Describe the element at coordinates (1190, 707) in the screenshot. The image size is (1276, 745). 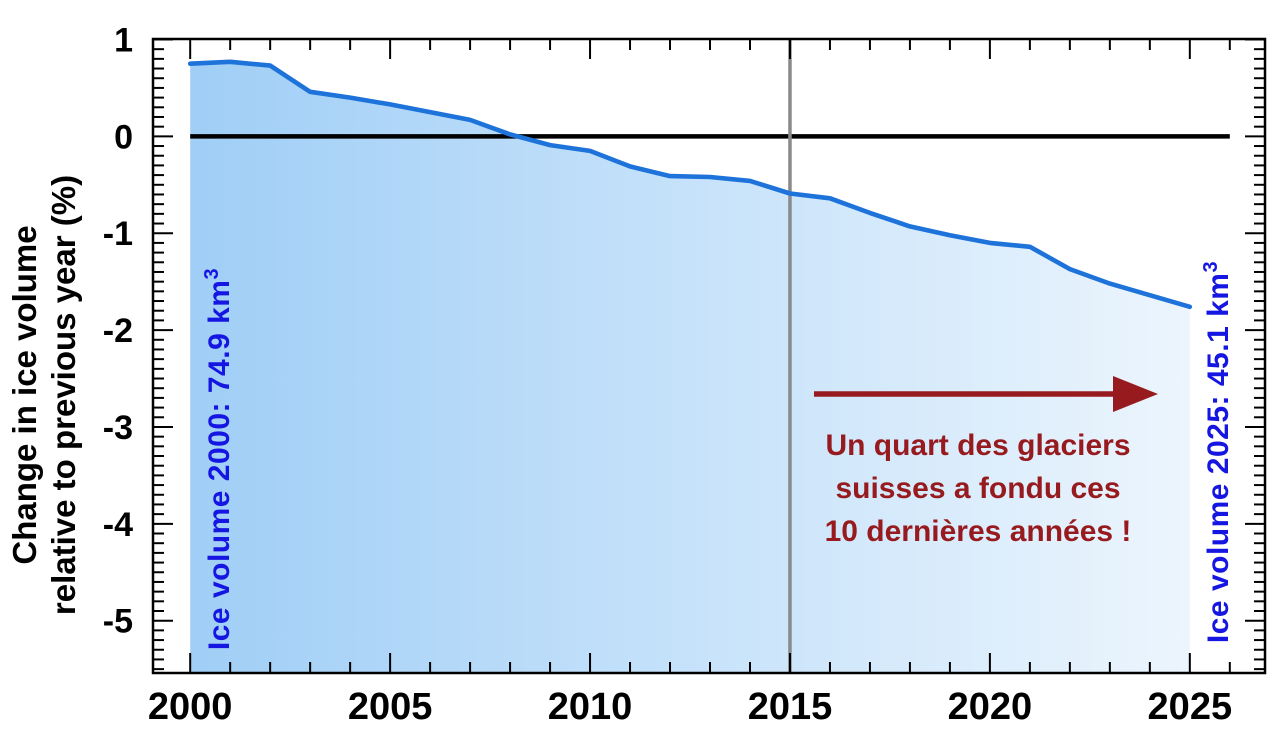
I see `x-tick-label: 2025` at that location.